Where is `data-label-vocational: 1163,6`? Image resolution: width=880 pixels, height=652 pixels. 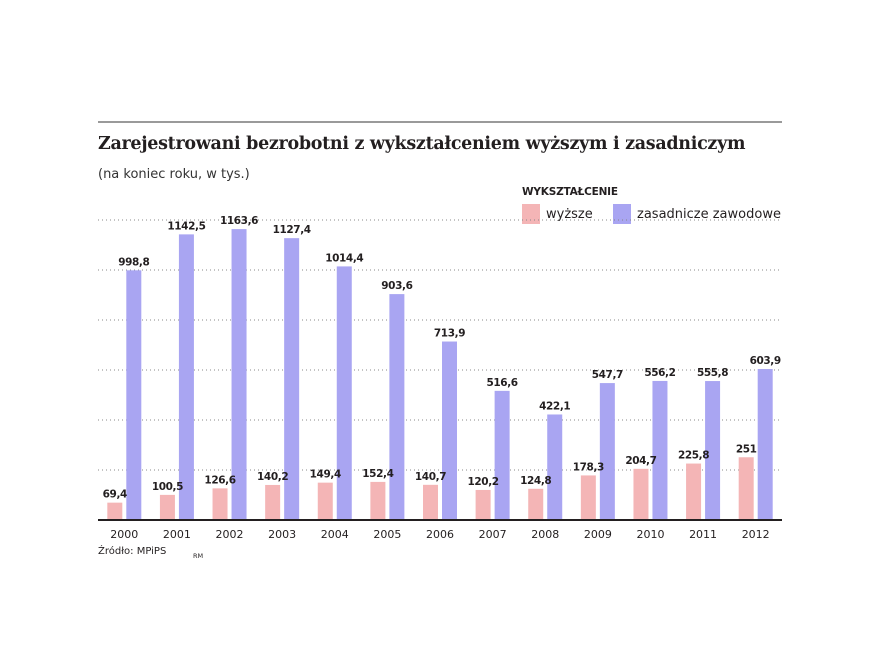 data-label-vocational: 1163,6 is located at coordinates (239, 221).